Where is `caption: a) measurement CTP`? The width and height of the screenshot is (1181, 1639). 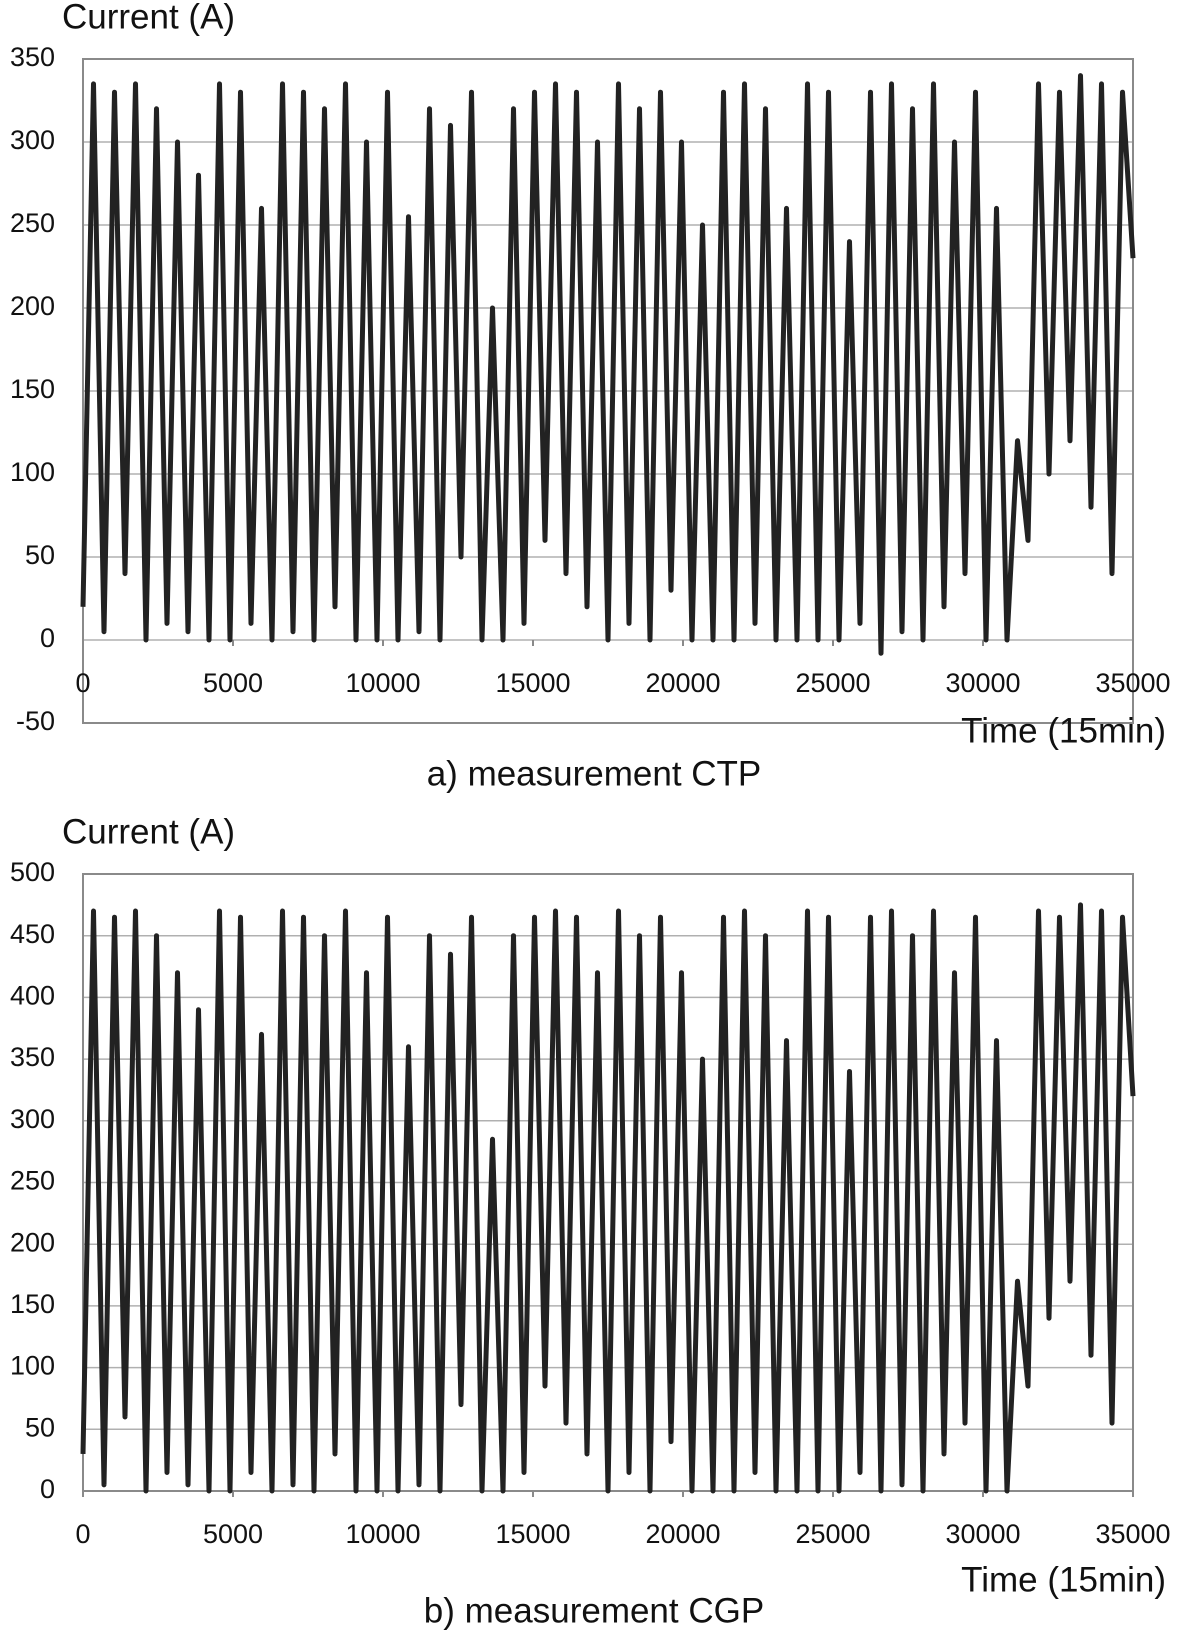 caption: a) measurement CTP is located at coordinates (594, 773).